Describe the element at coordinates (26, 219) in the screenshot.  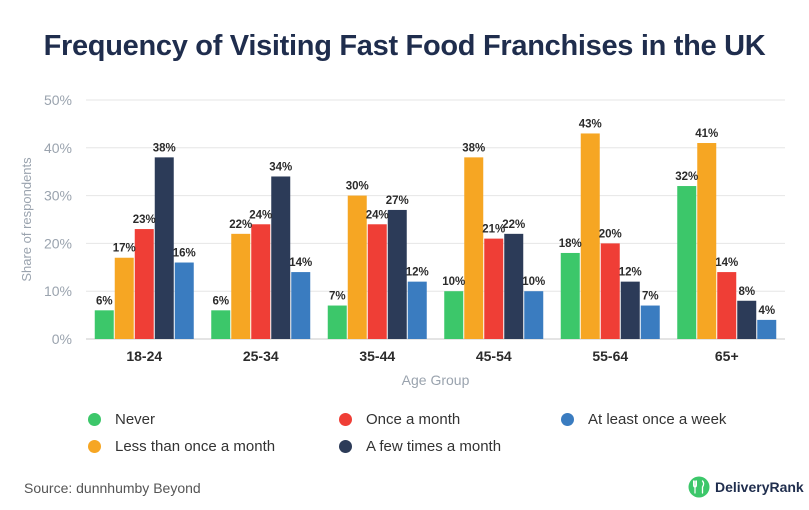
I see `y-axis-label: Share of respondents` at that location.